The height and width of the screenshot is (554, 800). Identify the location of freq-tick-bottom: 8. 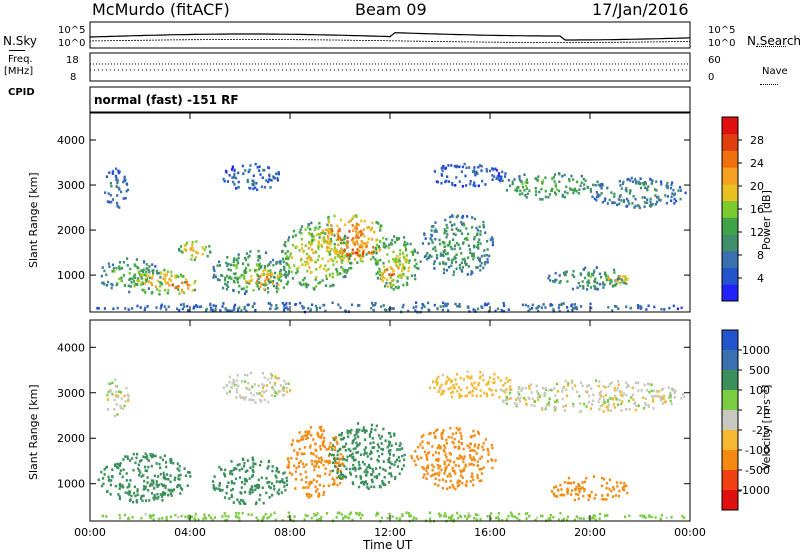
(73, 77).